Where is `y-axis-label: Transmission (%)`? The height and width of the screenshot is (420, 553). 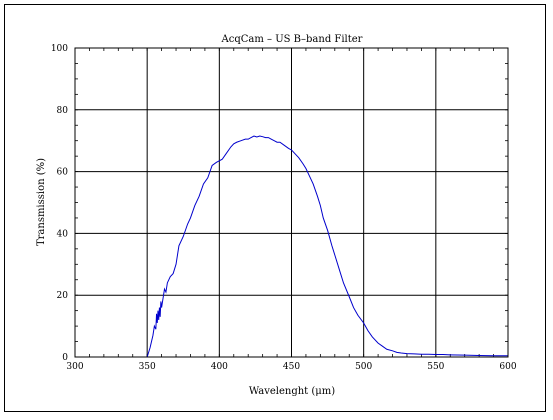
y-axis-label: Transmission (%) is located at coordinates (41, 202).